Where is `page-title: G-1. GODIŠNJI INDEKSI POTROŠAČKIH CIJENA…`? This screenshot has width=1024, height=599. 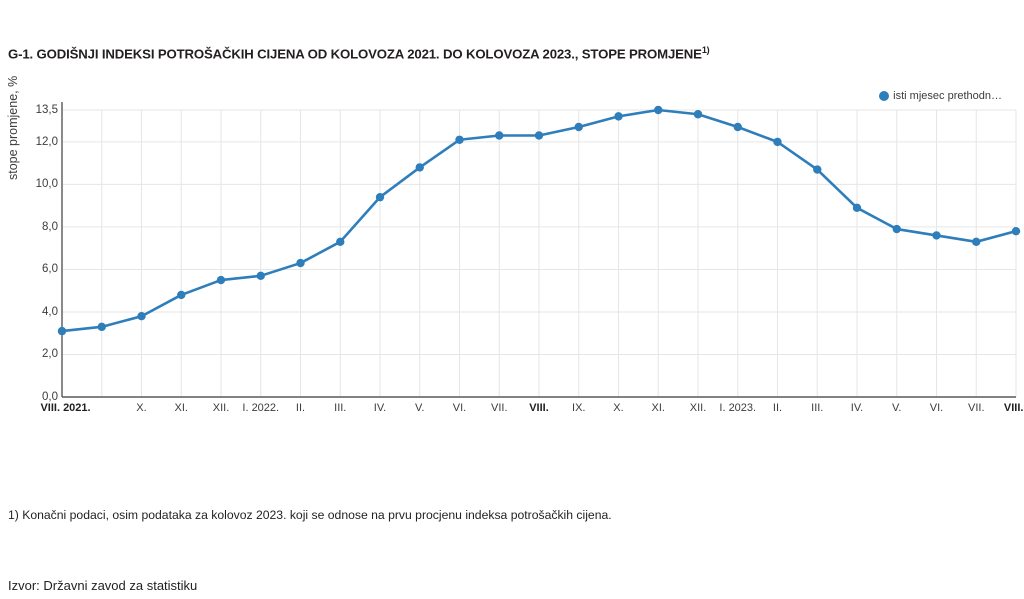
page-title: G-1. GODIŠNJI INDEKSI POTROŠAČKIH CIJENA… is located at coordinates (359, 53).